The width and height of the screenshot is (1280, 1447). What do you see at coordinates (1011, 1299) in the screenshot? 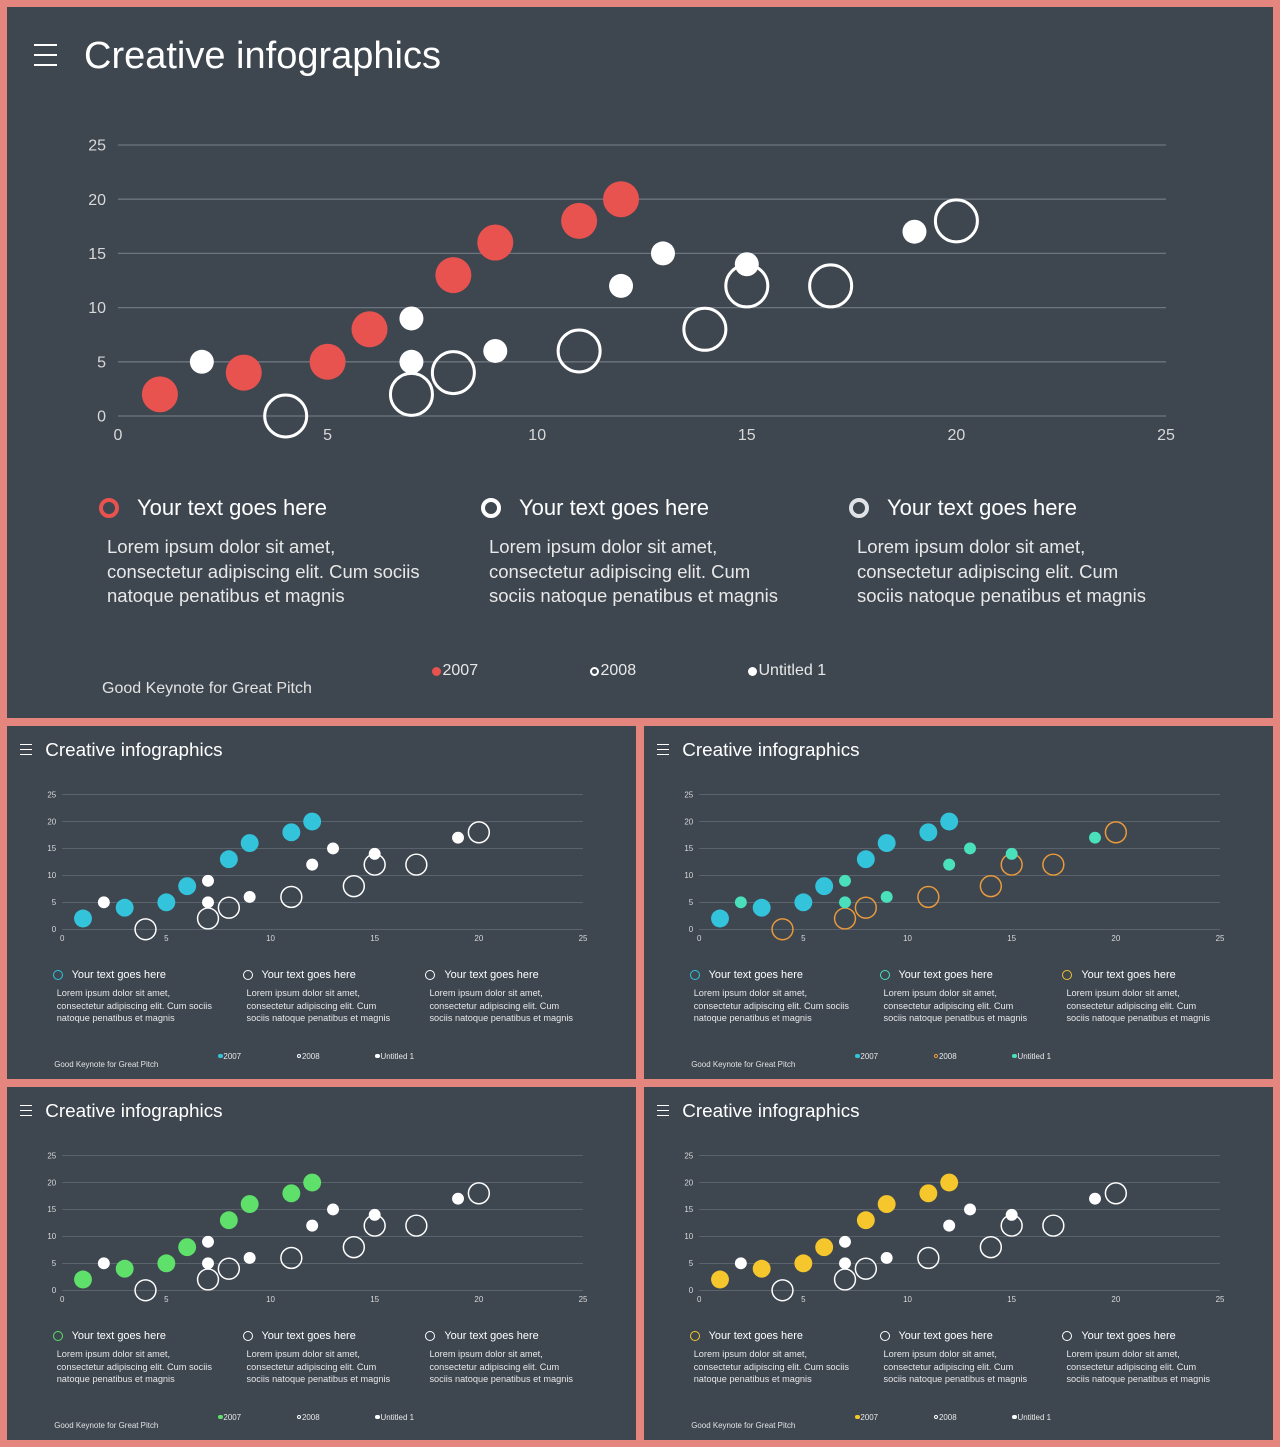
I see `x-tick-label: 15` at bounding box center [1011, 1299].